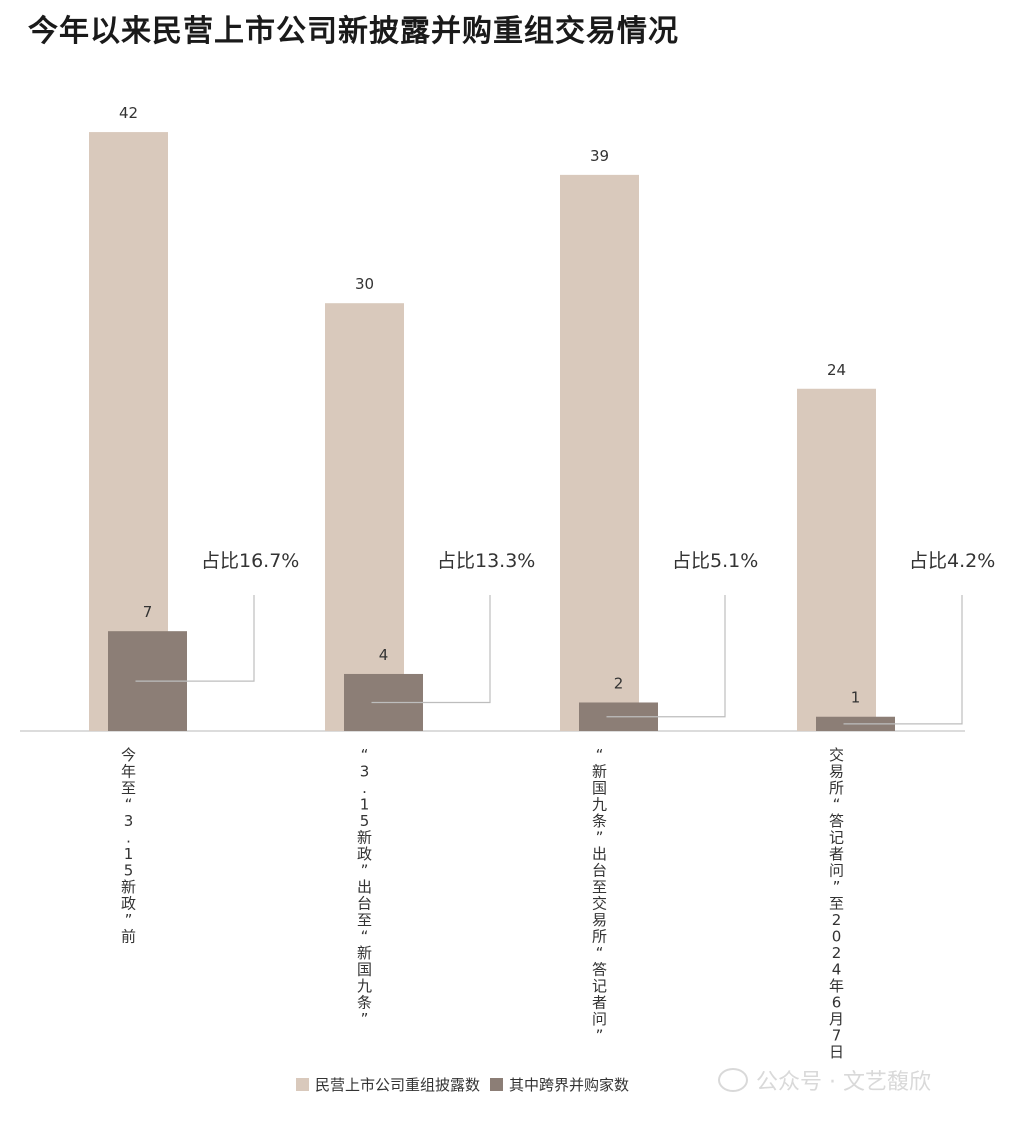 The image size is (1028, 1126). What do you see at coordinates (715, 561) in the screenshot?
I see `share-annotation-3: 占比5.1%` at bounding box center [715, 561].